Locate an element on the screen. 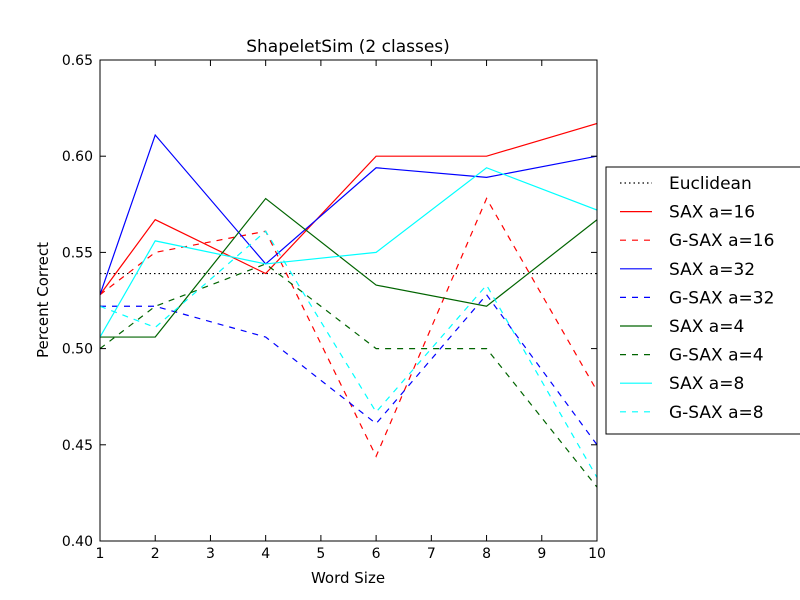  y-tick-label: 0.50 is located at coordinates (77, 350).